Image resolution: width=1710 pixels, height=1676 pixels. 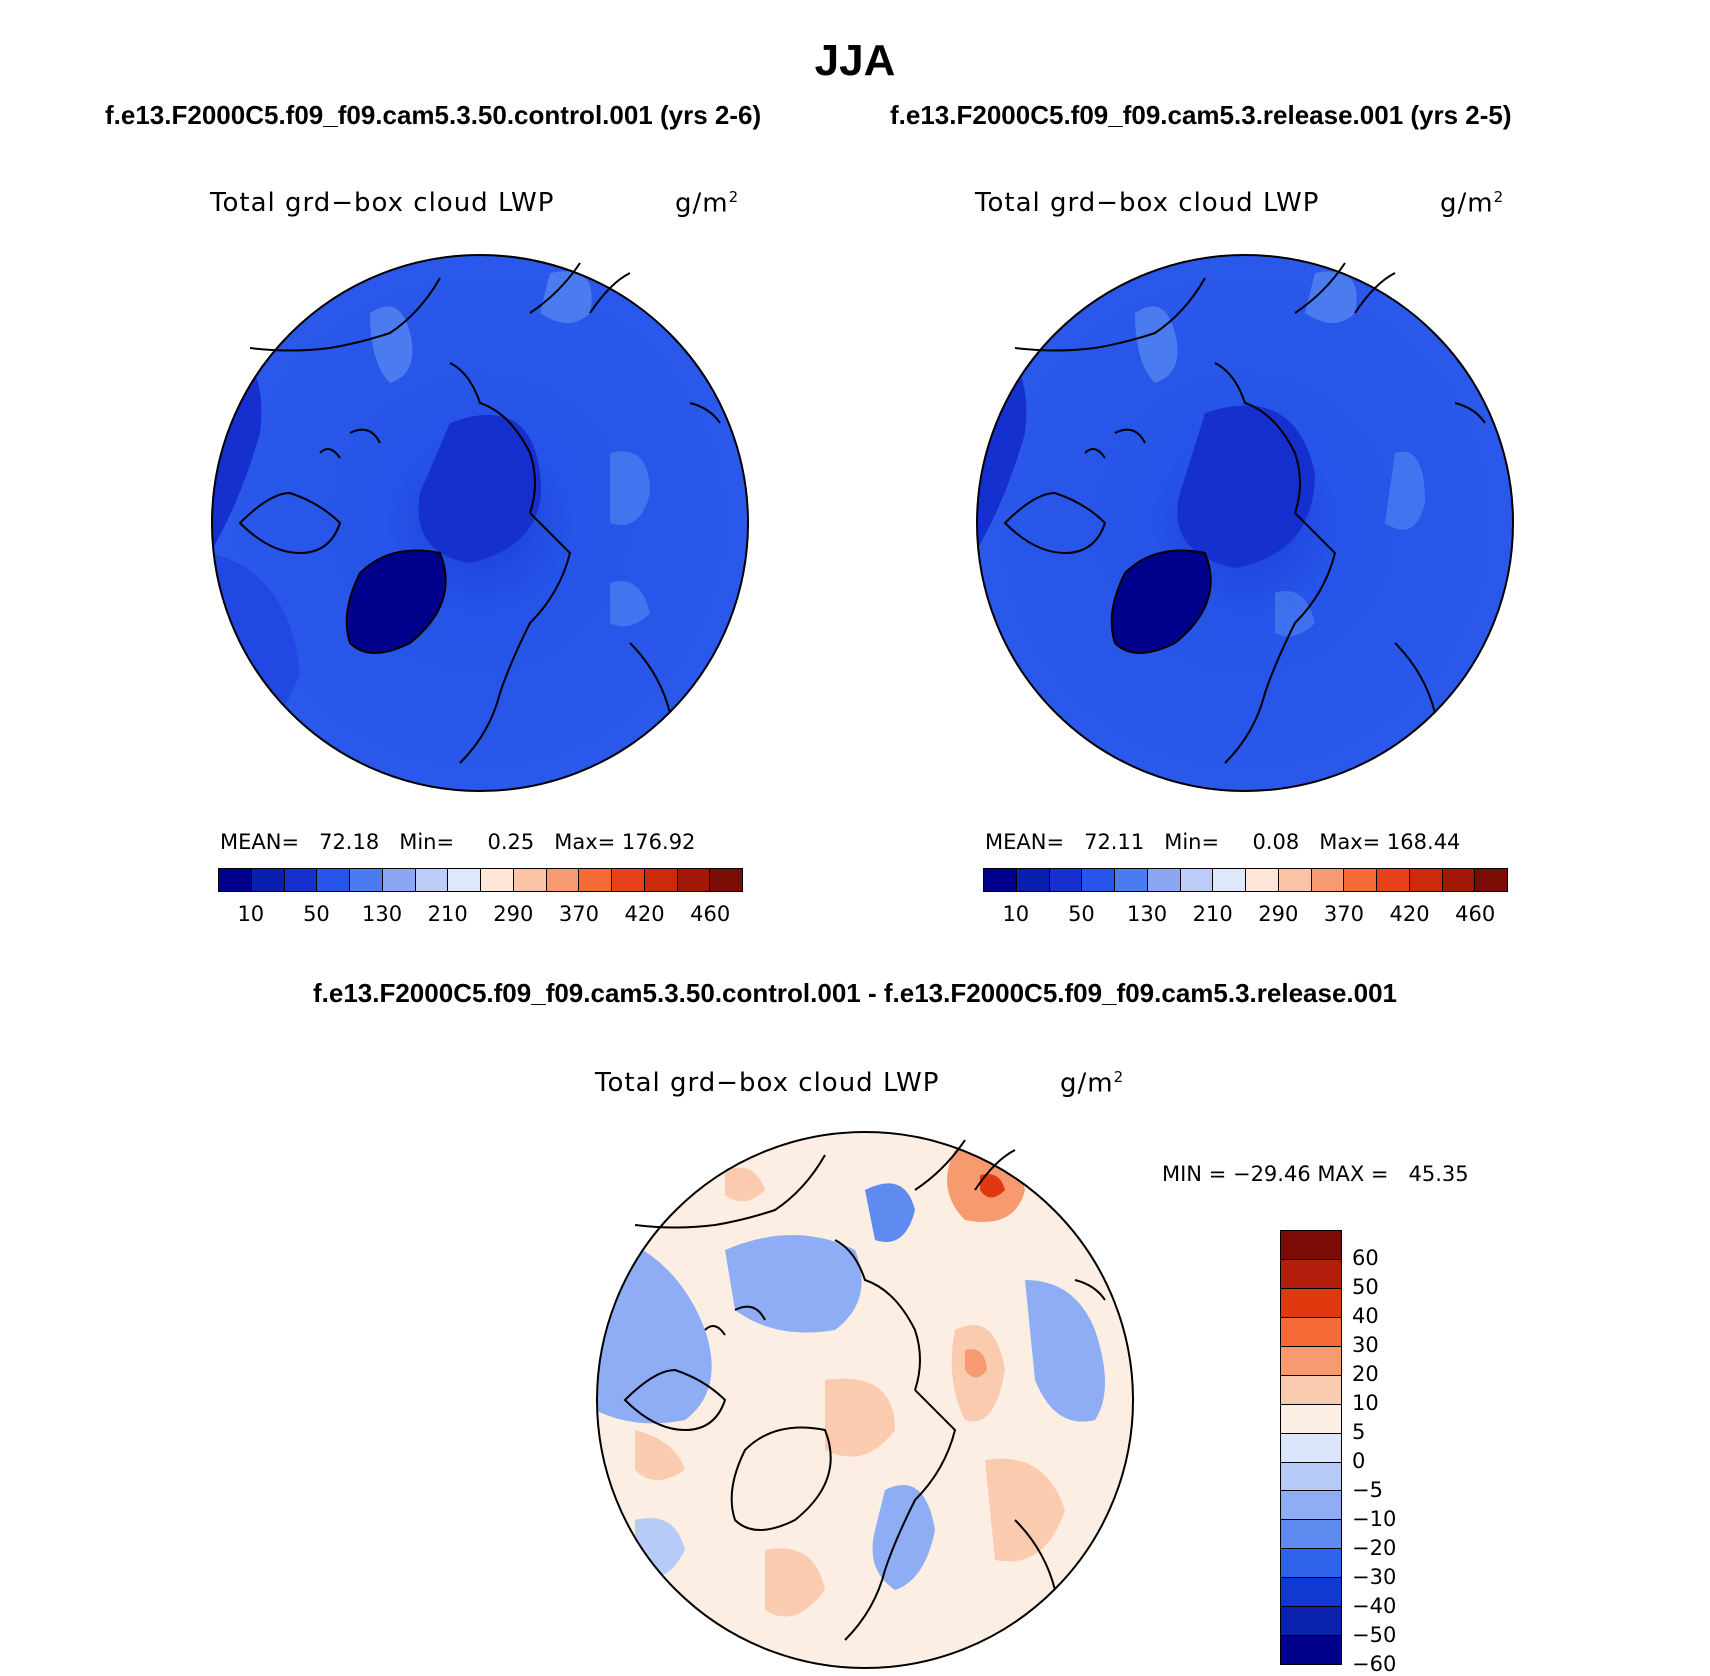 I want to click on colorbar-tick-label: −10, so click(x=1374, y=1519).